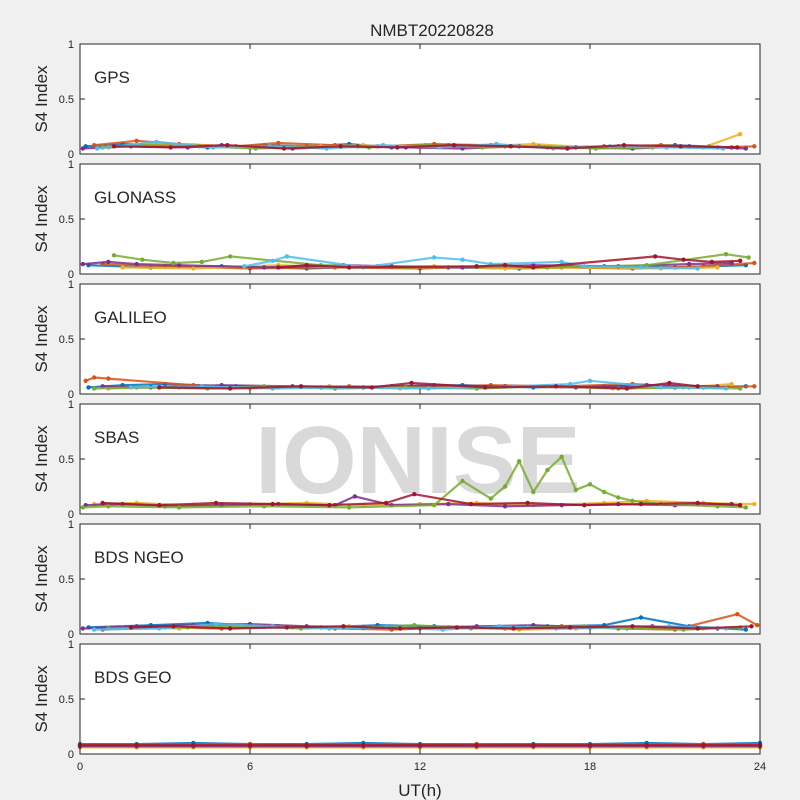 This screenshot has height=800, width=800. Describe the element at coordinates (432, 30) in the screenshot. I see `figure-title: NMBT20220828` at that location.